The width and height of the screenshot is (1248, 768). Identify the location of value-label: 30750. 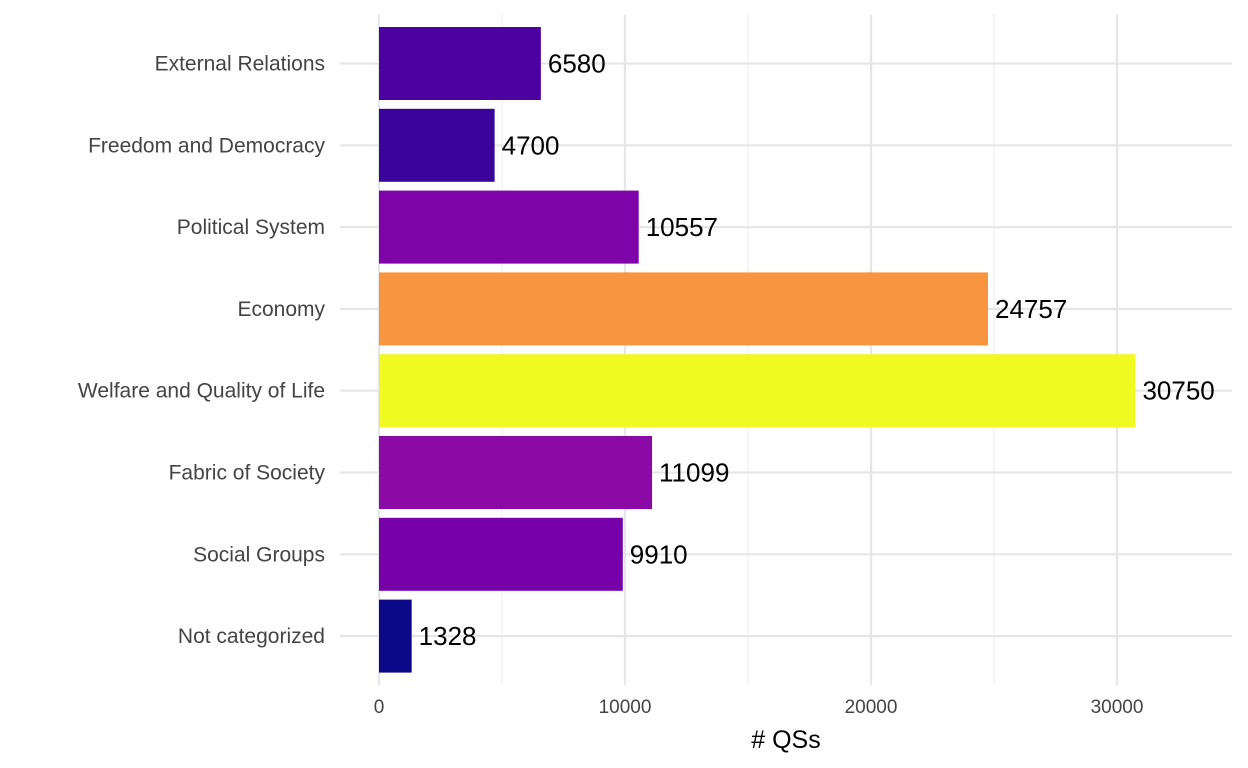
(1178, 391).